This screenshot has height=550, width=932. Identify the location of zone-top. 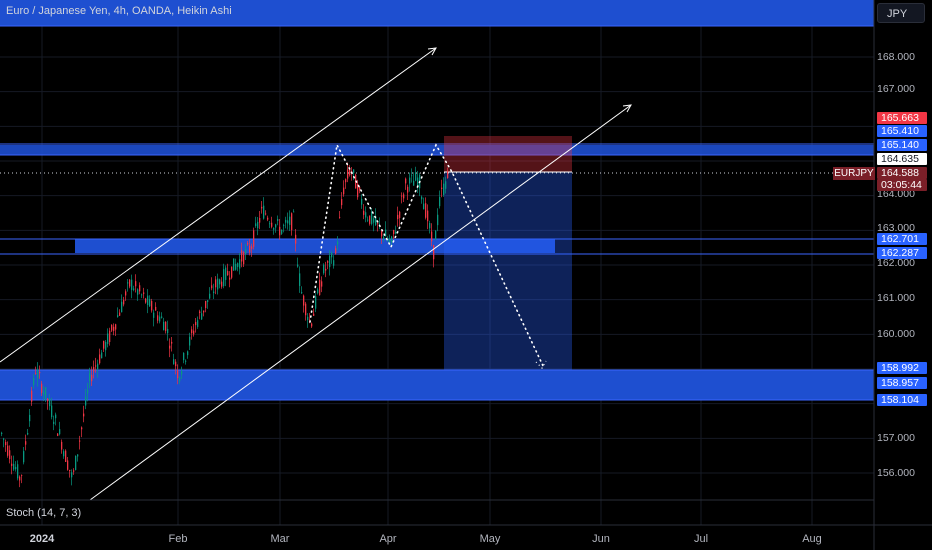
(437, 13).